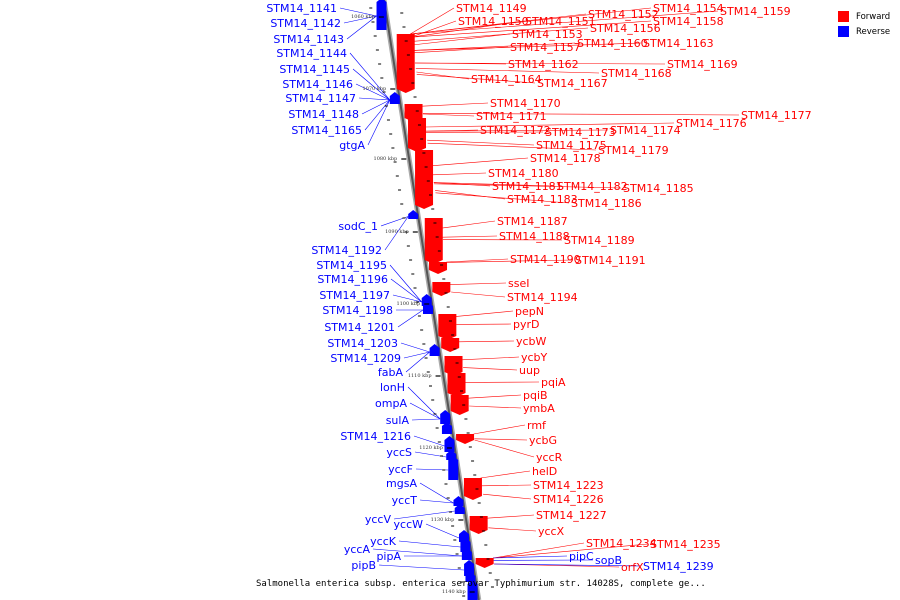 This screenshot has height=600, width=900. I want to click on forward-gene-label: STM14_1227, so click(571, 515).